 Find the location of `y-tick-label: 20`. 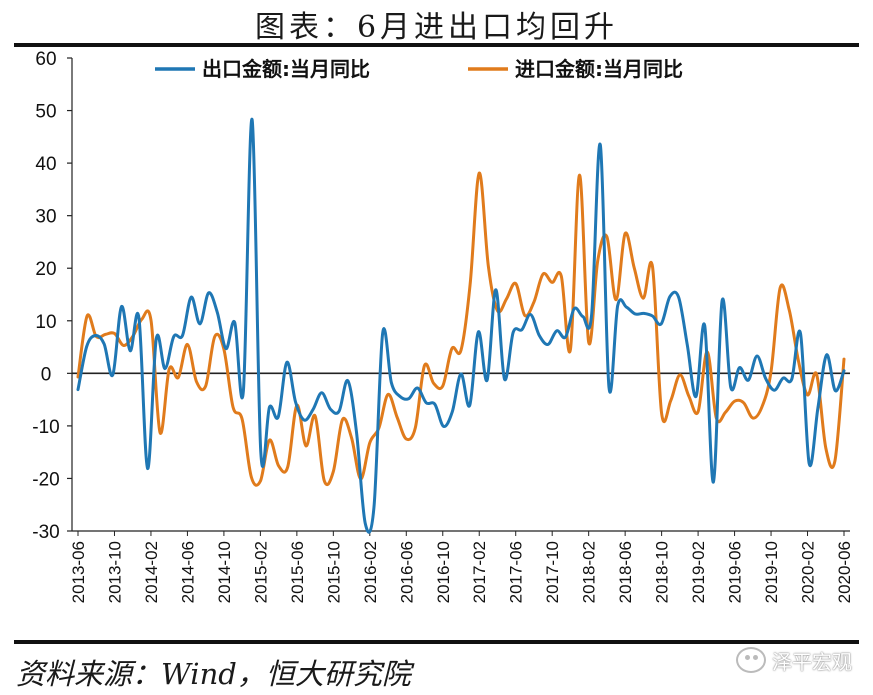

y-tick-label: 20 is located at coordinates (45, 269).